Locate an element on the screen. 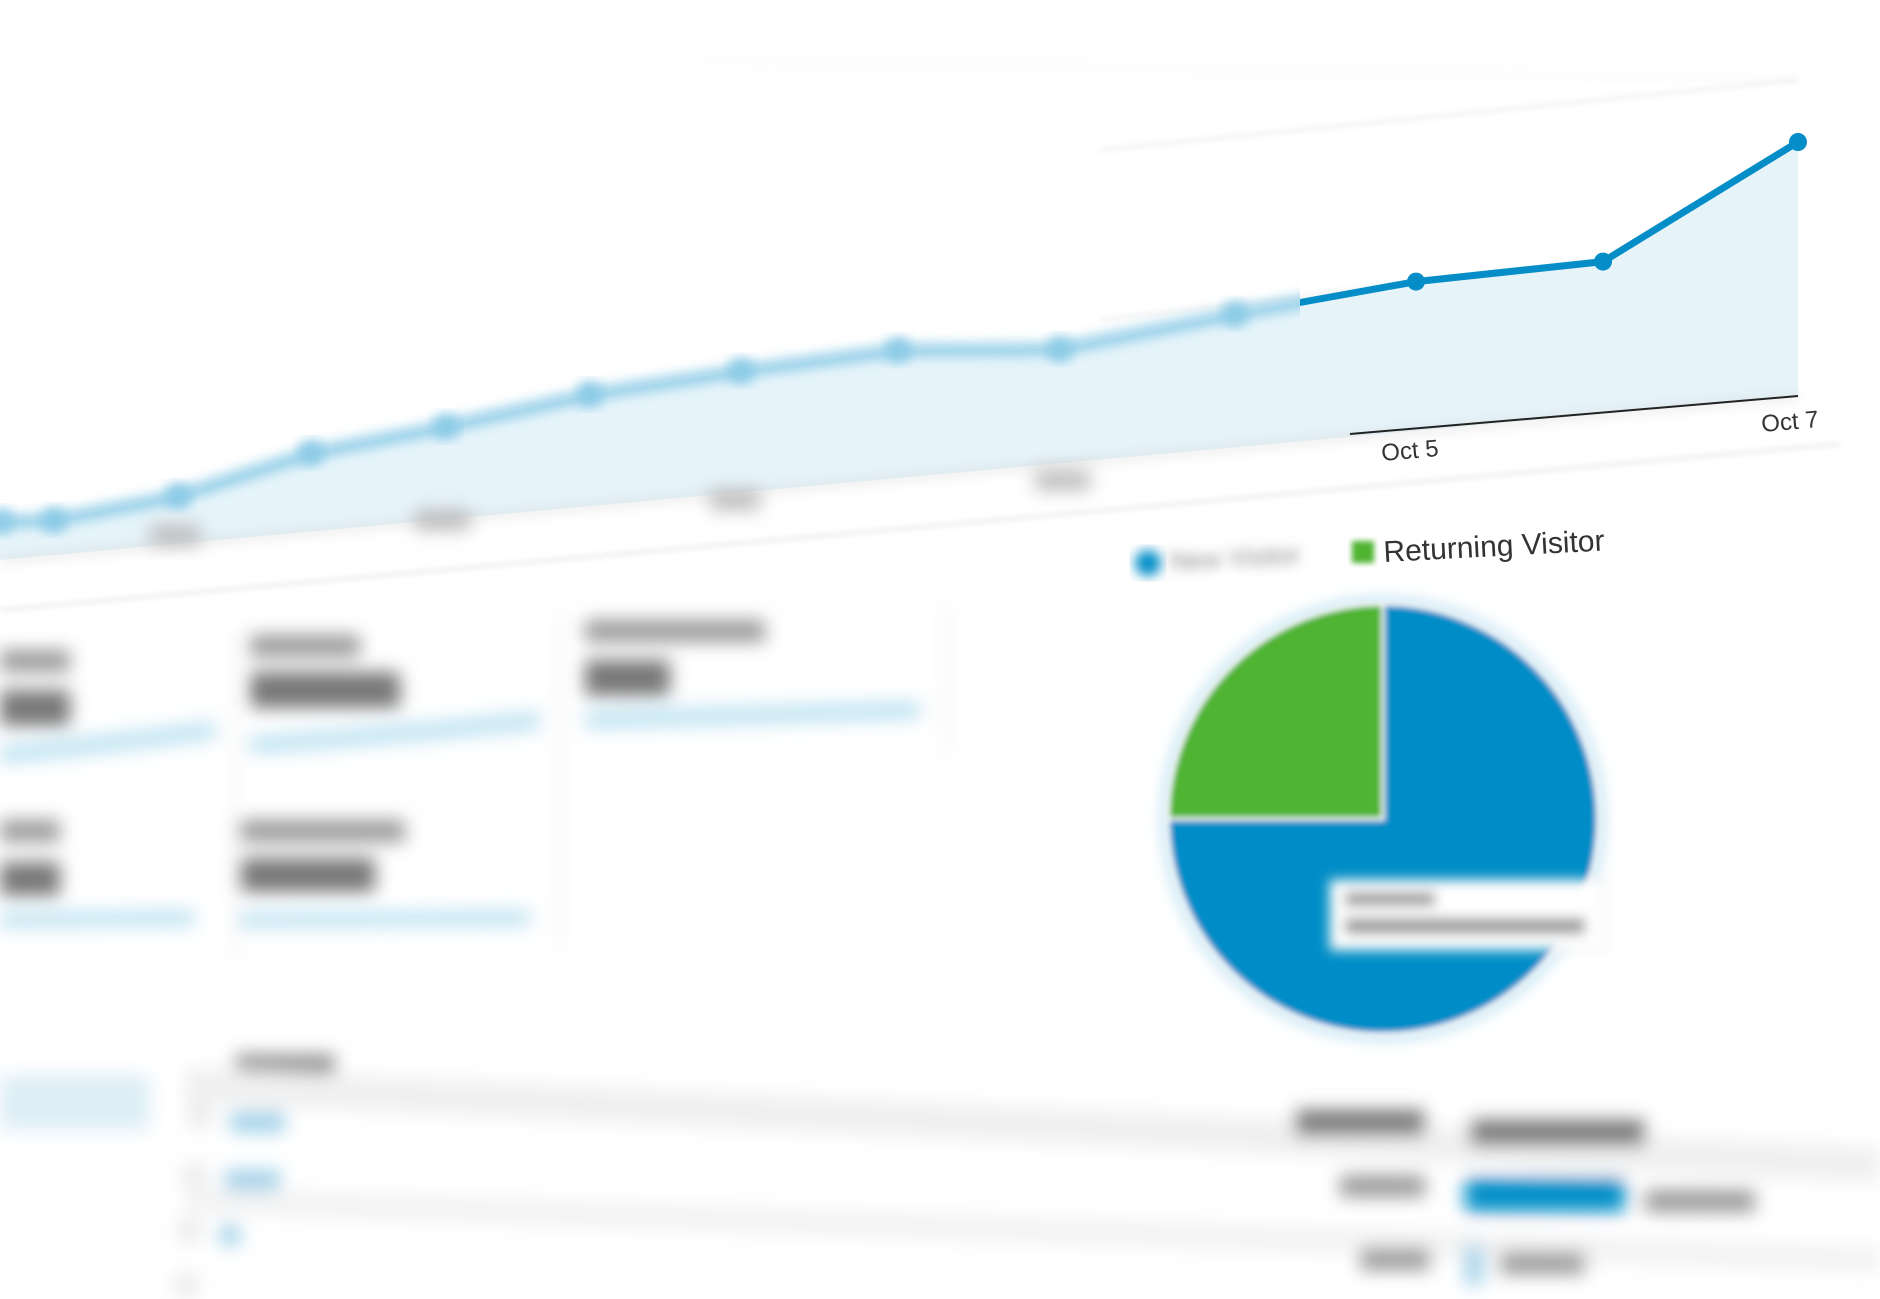  legend-label: Returning Visitor is located at coordinates (1494, 546).